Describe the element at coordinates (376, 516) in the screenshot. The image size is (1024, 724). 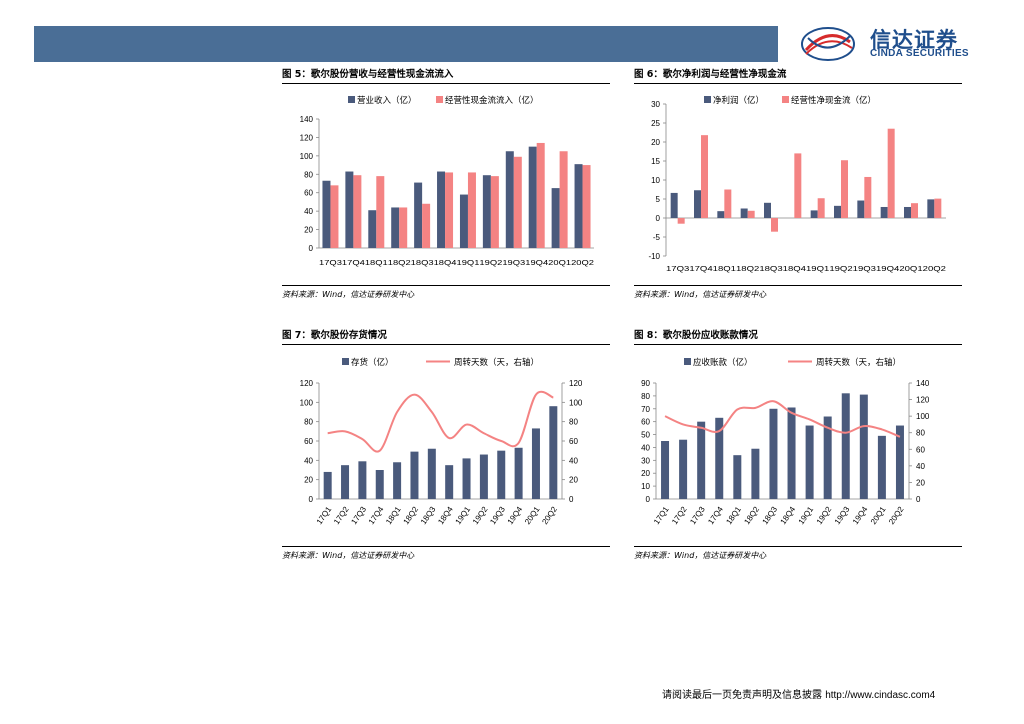
I see `x-tick-label: 17Q4` at that location.